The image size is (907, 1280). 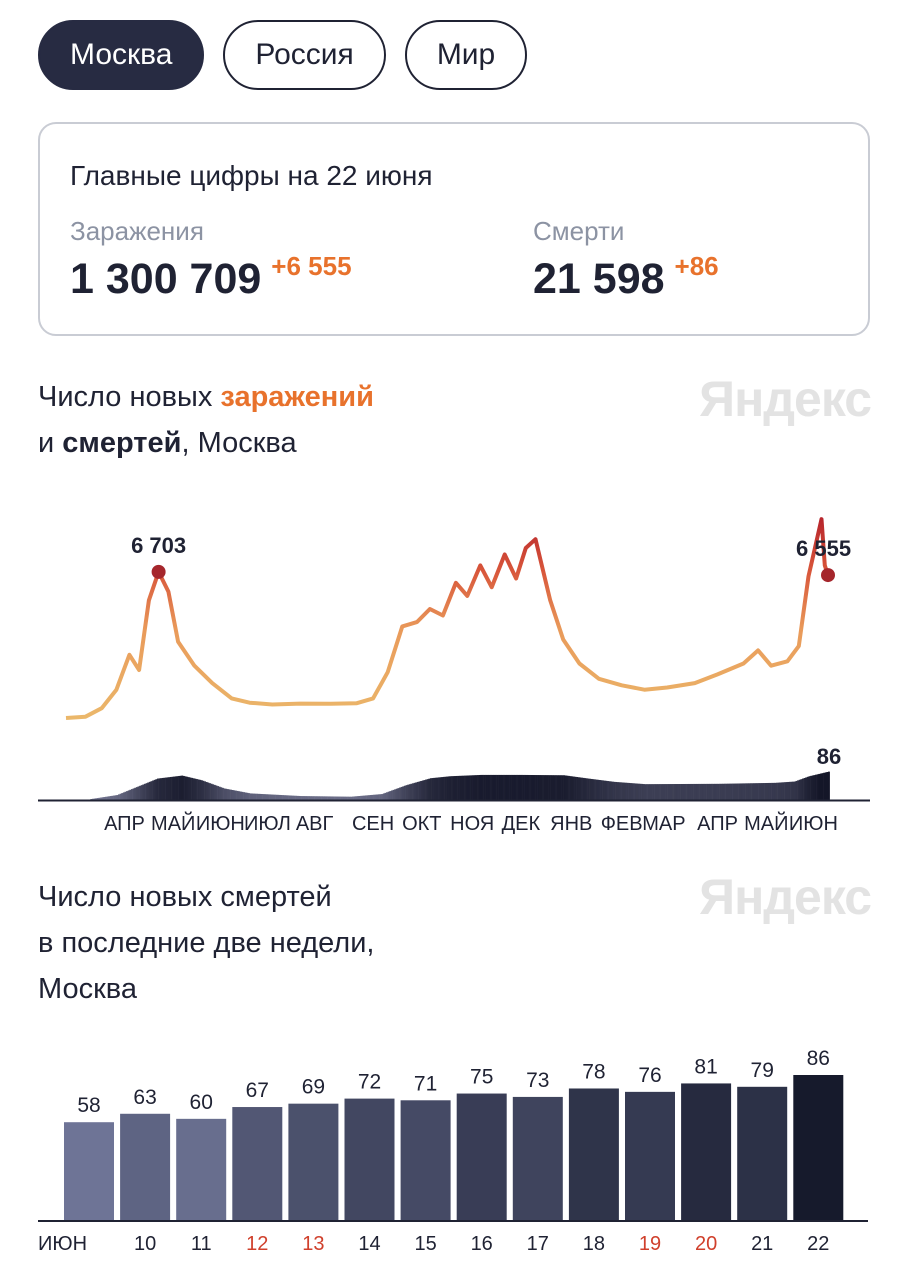 I want to click on month-tick-label: ДЕК, so click(x=521, y=824).